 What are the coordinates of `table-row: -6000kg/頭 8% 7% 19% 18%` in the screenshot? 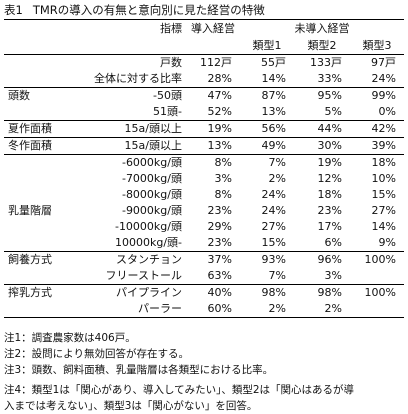 It's located at (204, 162).